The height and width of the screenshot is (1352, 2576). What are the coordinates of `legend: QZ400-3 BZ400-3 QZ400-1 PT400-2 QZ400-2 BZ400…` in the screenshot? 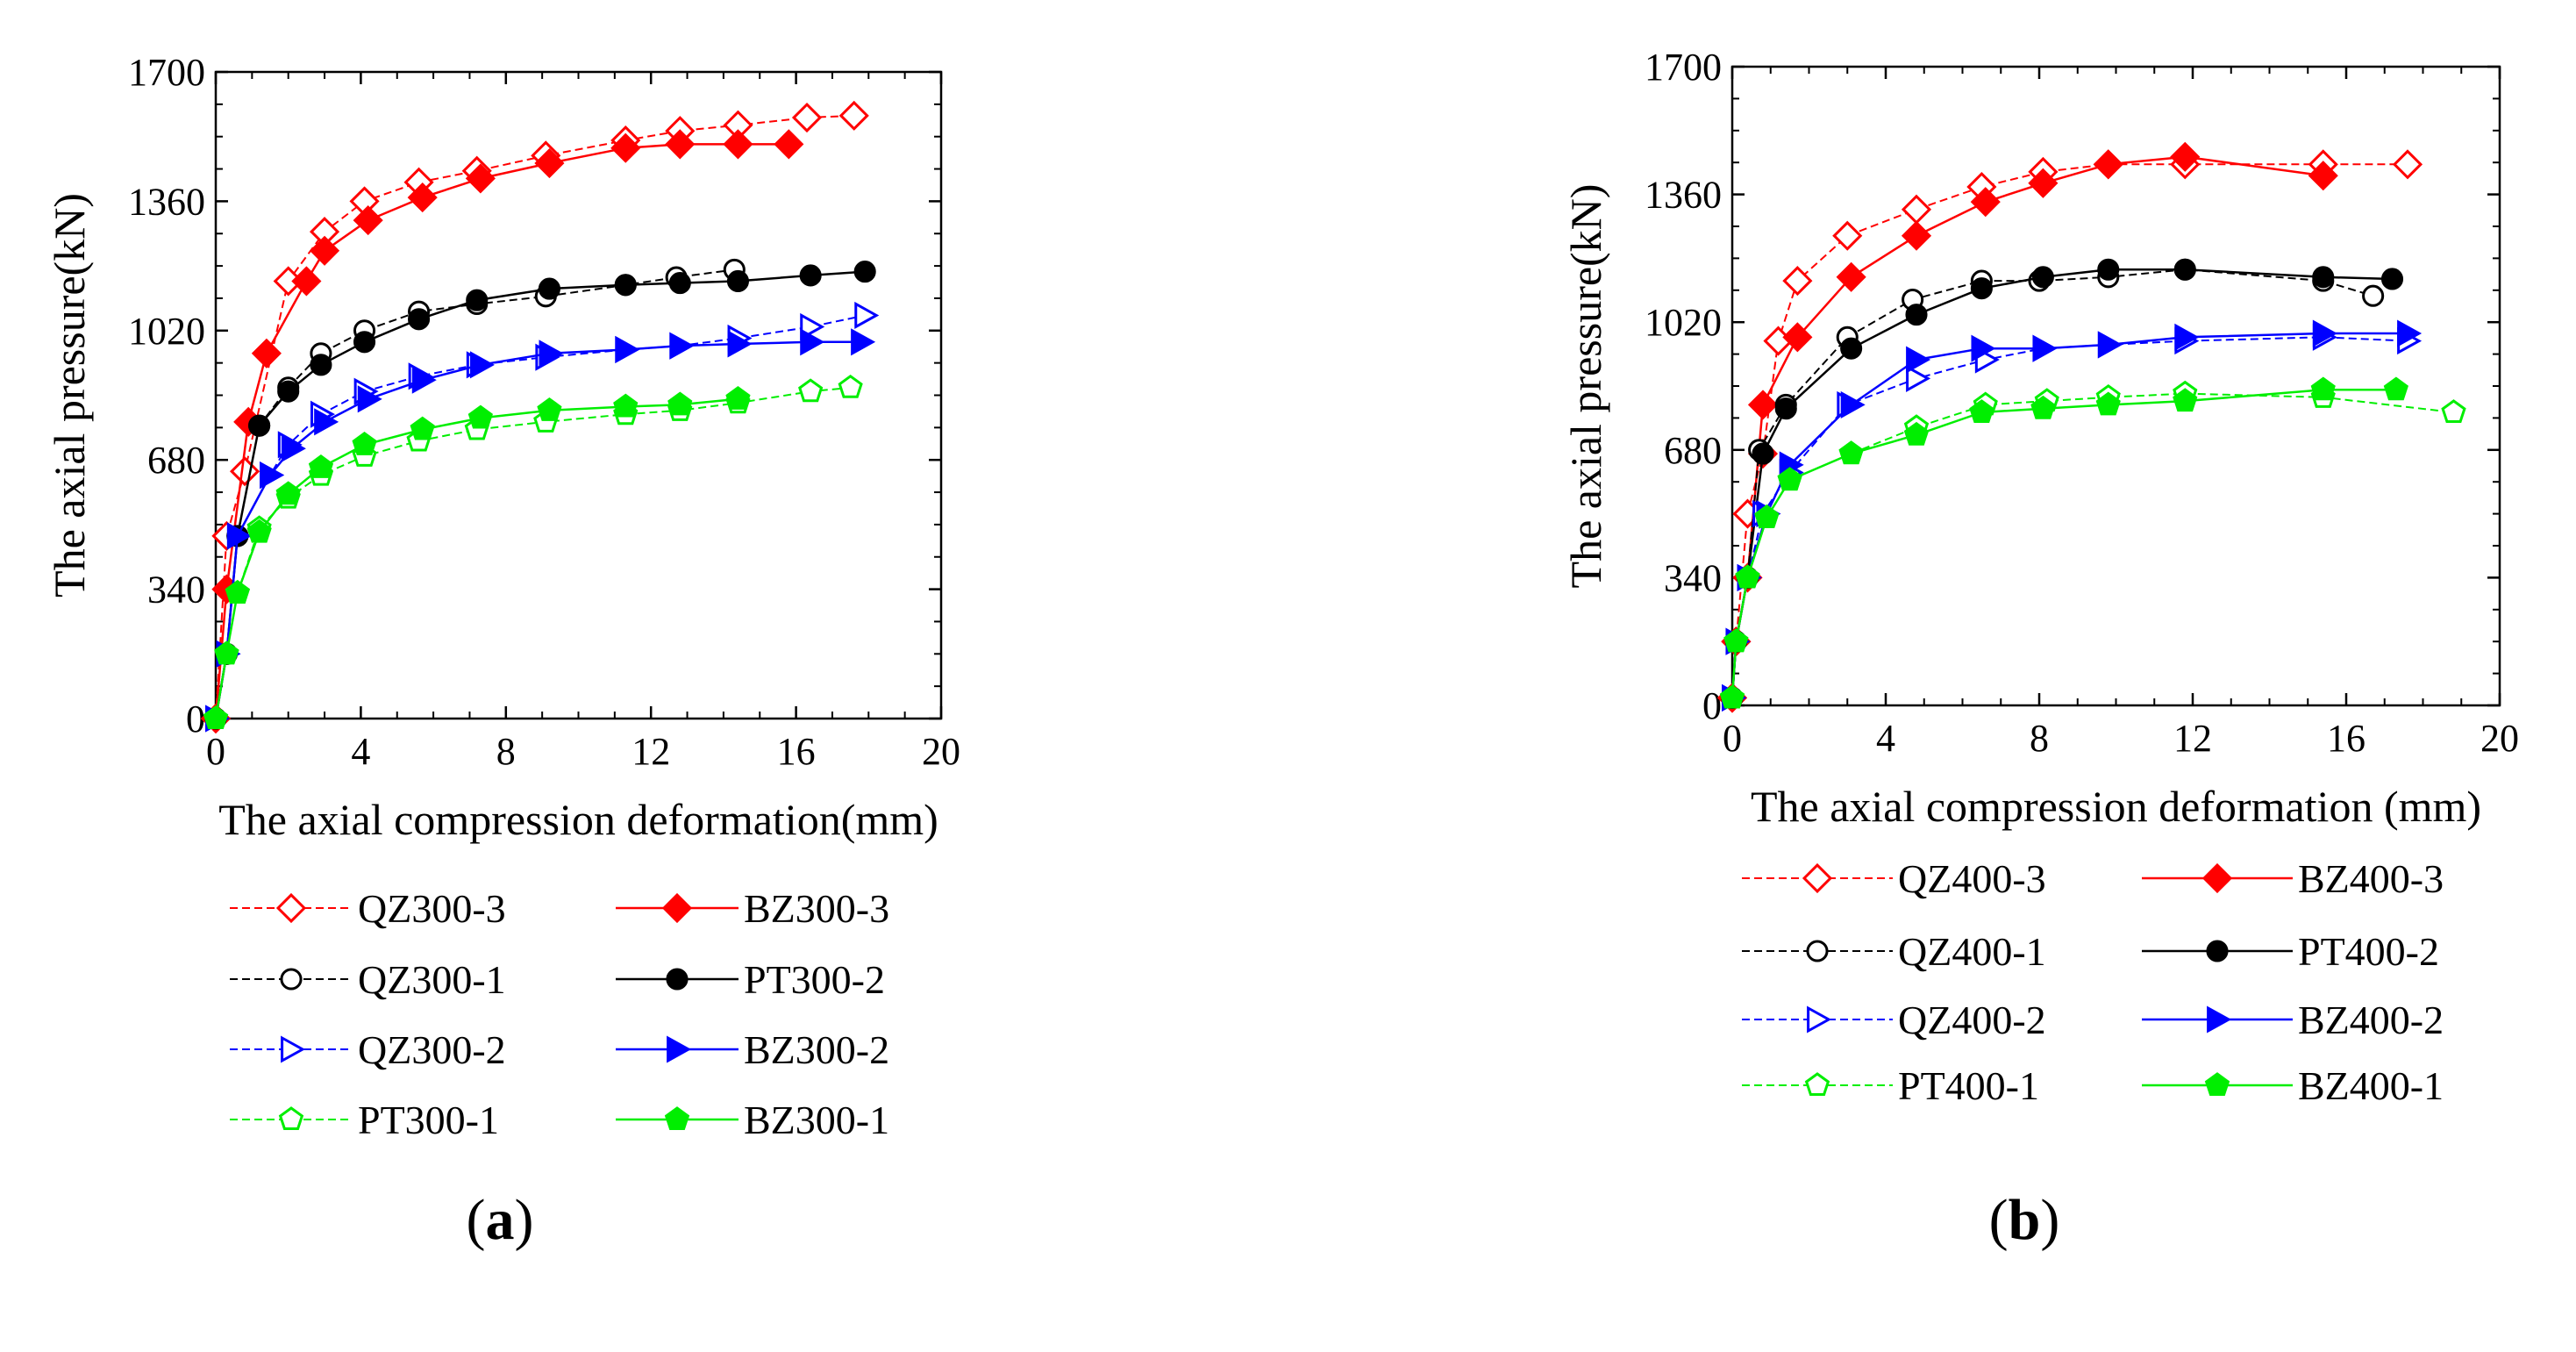 It's located at (2093, 982).